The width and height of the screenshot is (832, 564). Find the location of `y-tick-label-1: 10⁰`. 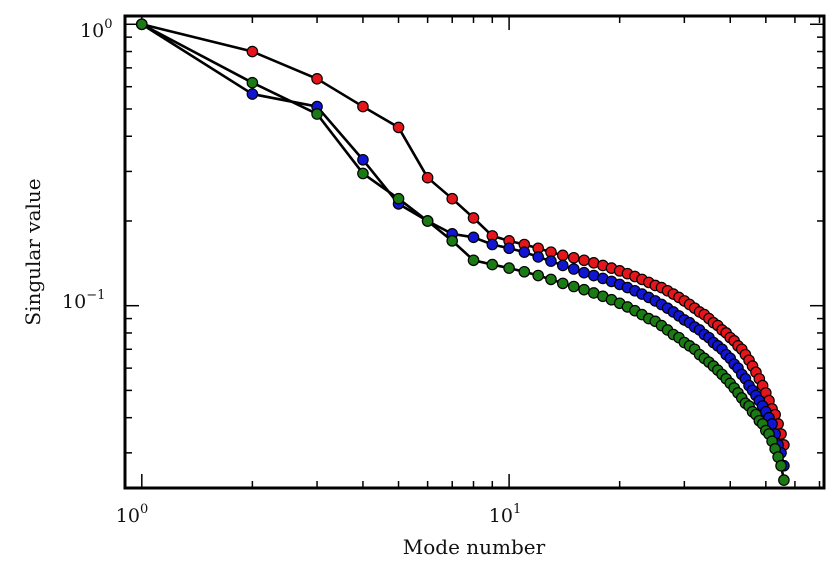

y-tick-label-1: 10⁰ is located at coordinates (96, 29).